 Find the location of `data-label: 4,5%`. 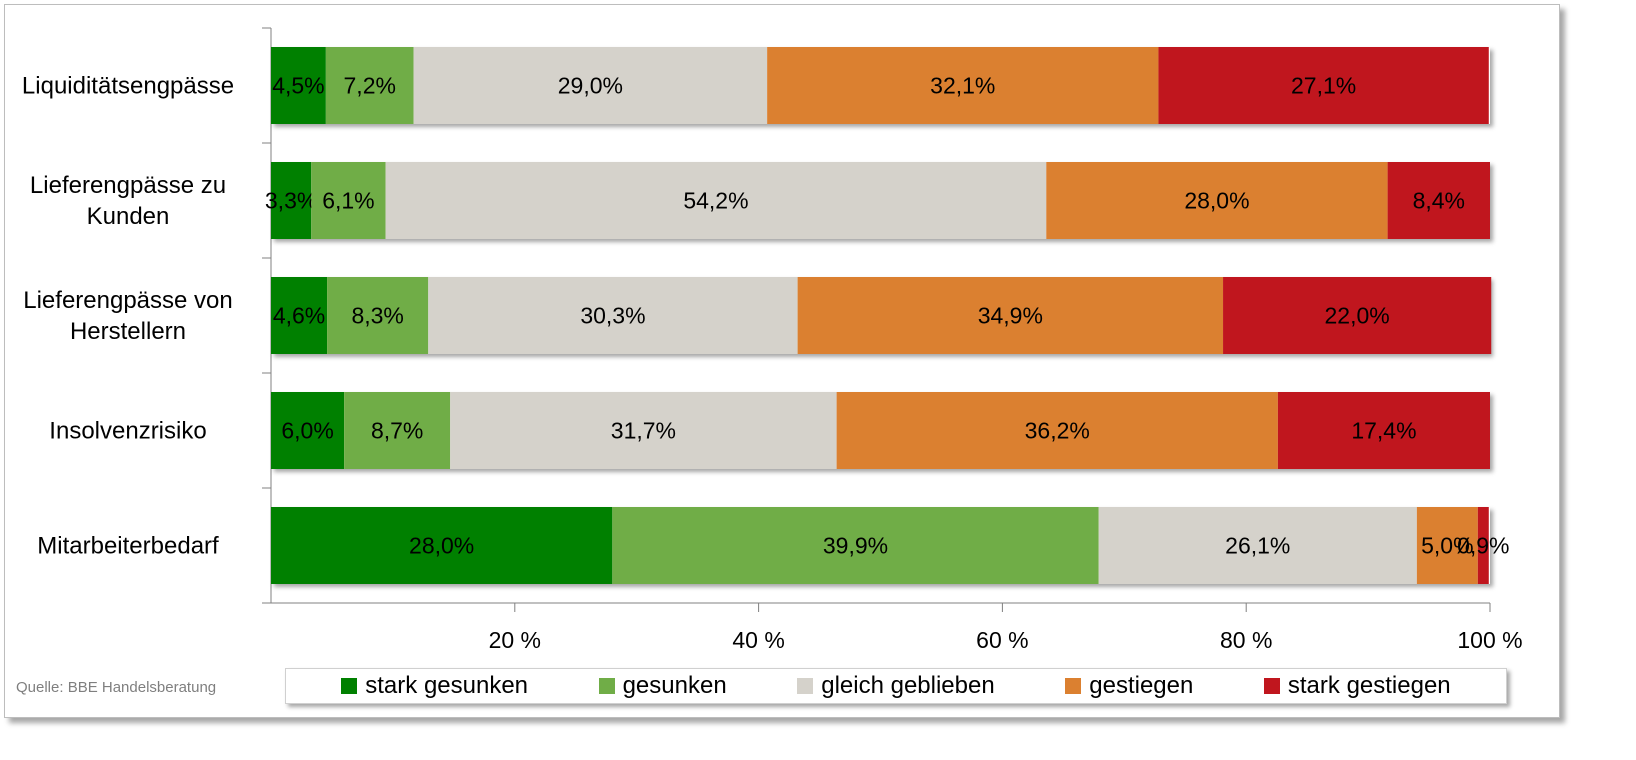

data-label: 4,5% is located at coordinates (298, 86).